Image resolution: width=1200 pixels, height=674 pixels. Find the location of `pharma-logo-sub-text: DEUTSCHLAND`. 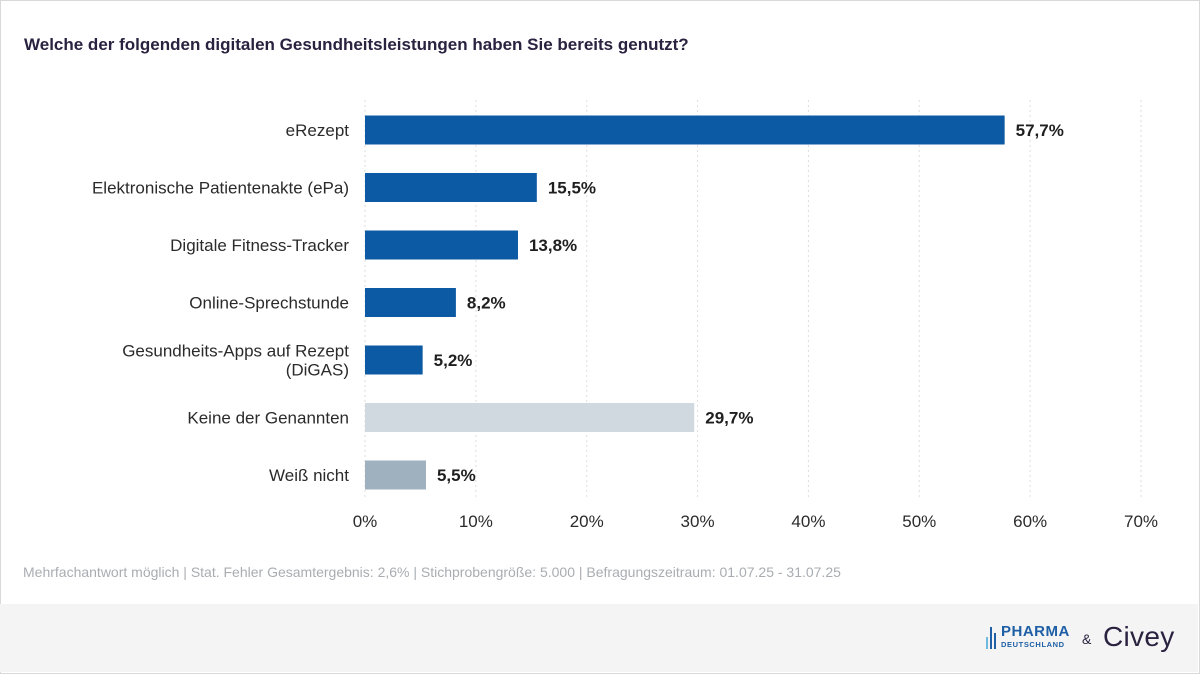

pharma-logo-sub-text: DEUTSCHLAND is located at coordinates (1033, 644).